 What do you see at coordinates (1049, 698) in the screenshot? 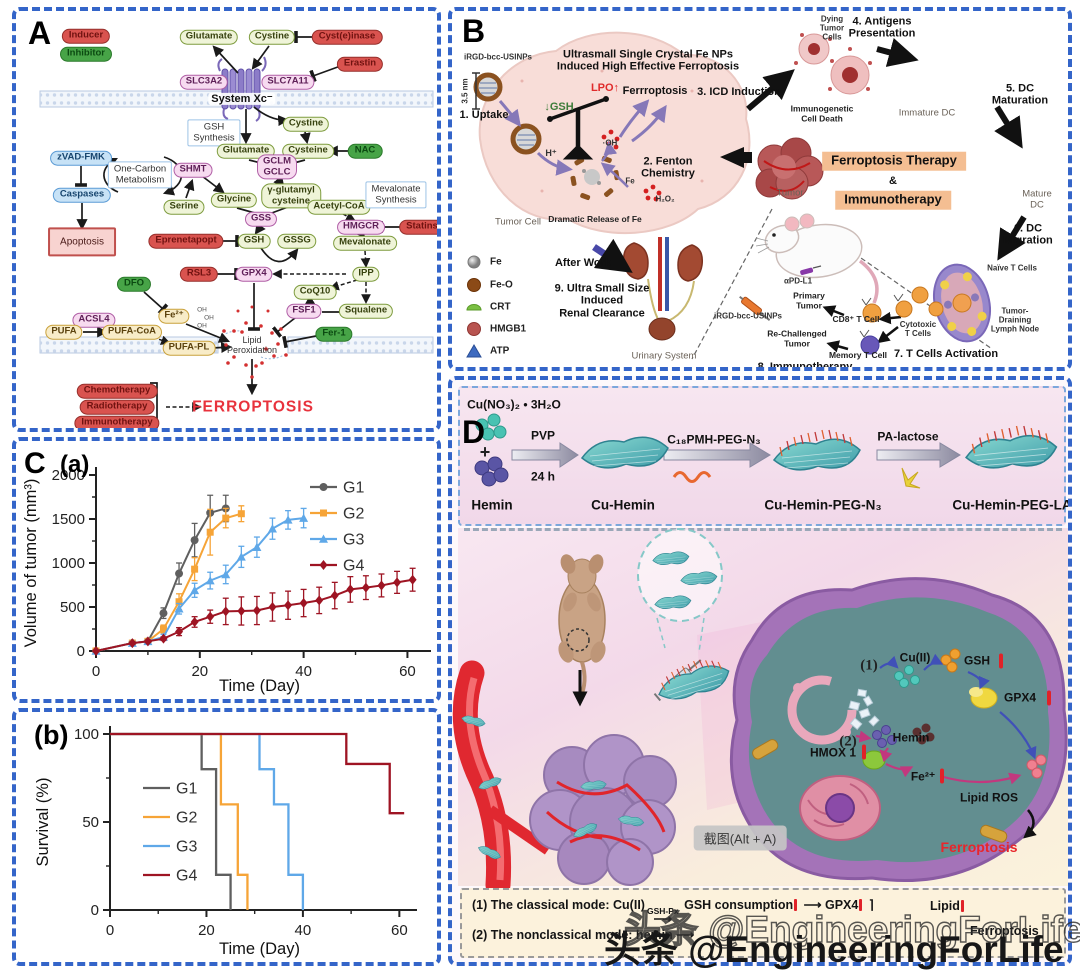
I see `gpx4-down-mark` at bounding box center [1049, 698].